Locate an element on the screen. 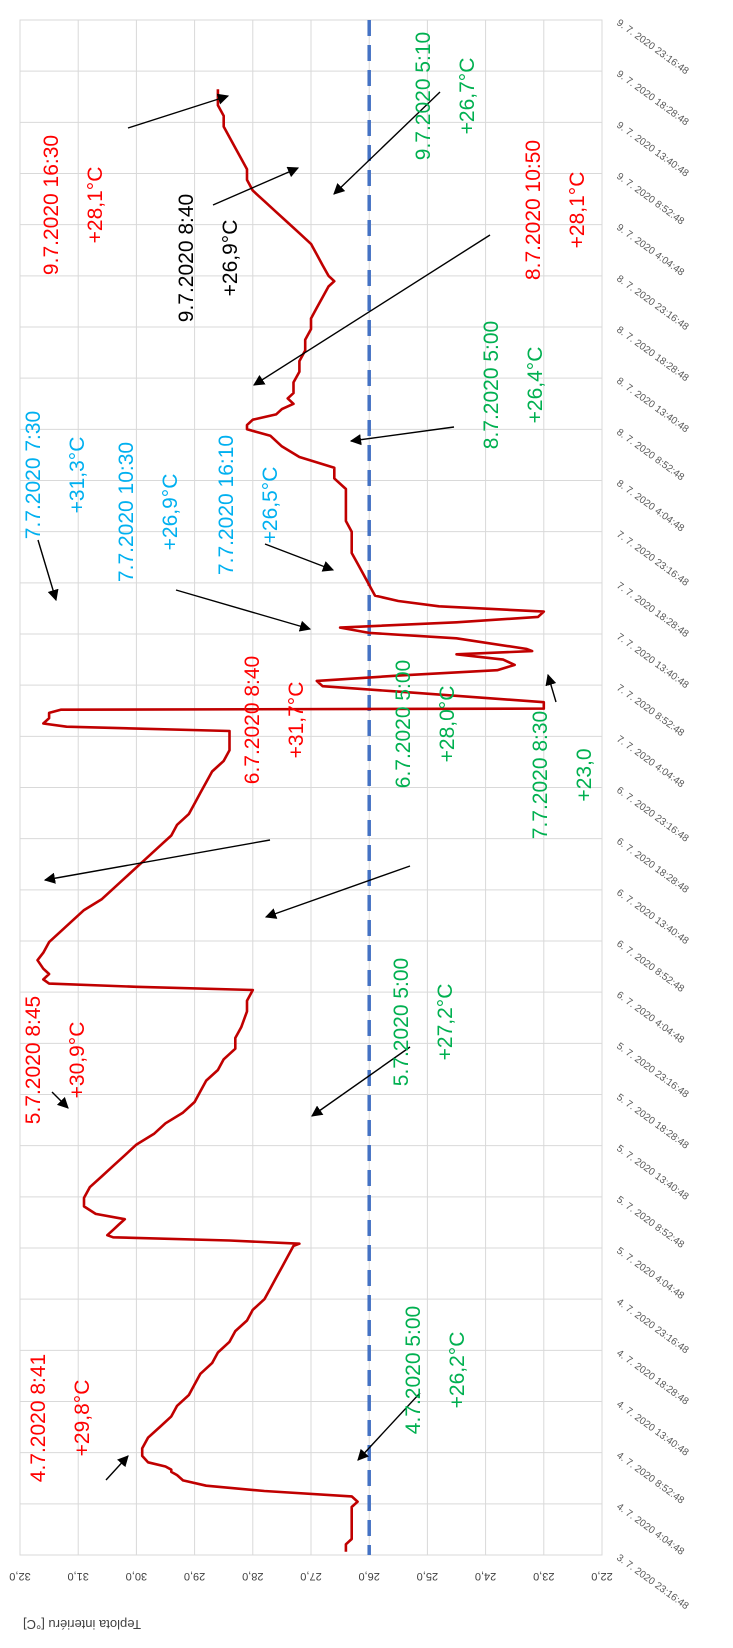 This screenshot has height=1648, width=733. x-tick-label: 5. 7. 2020 13:40:48 is located at coordinates (652, 1173).